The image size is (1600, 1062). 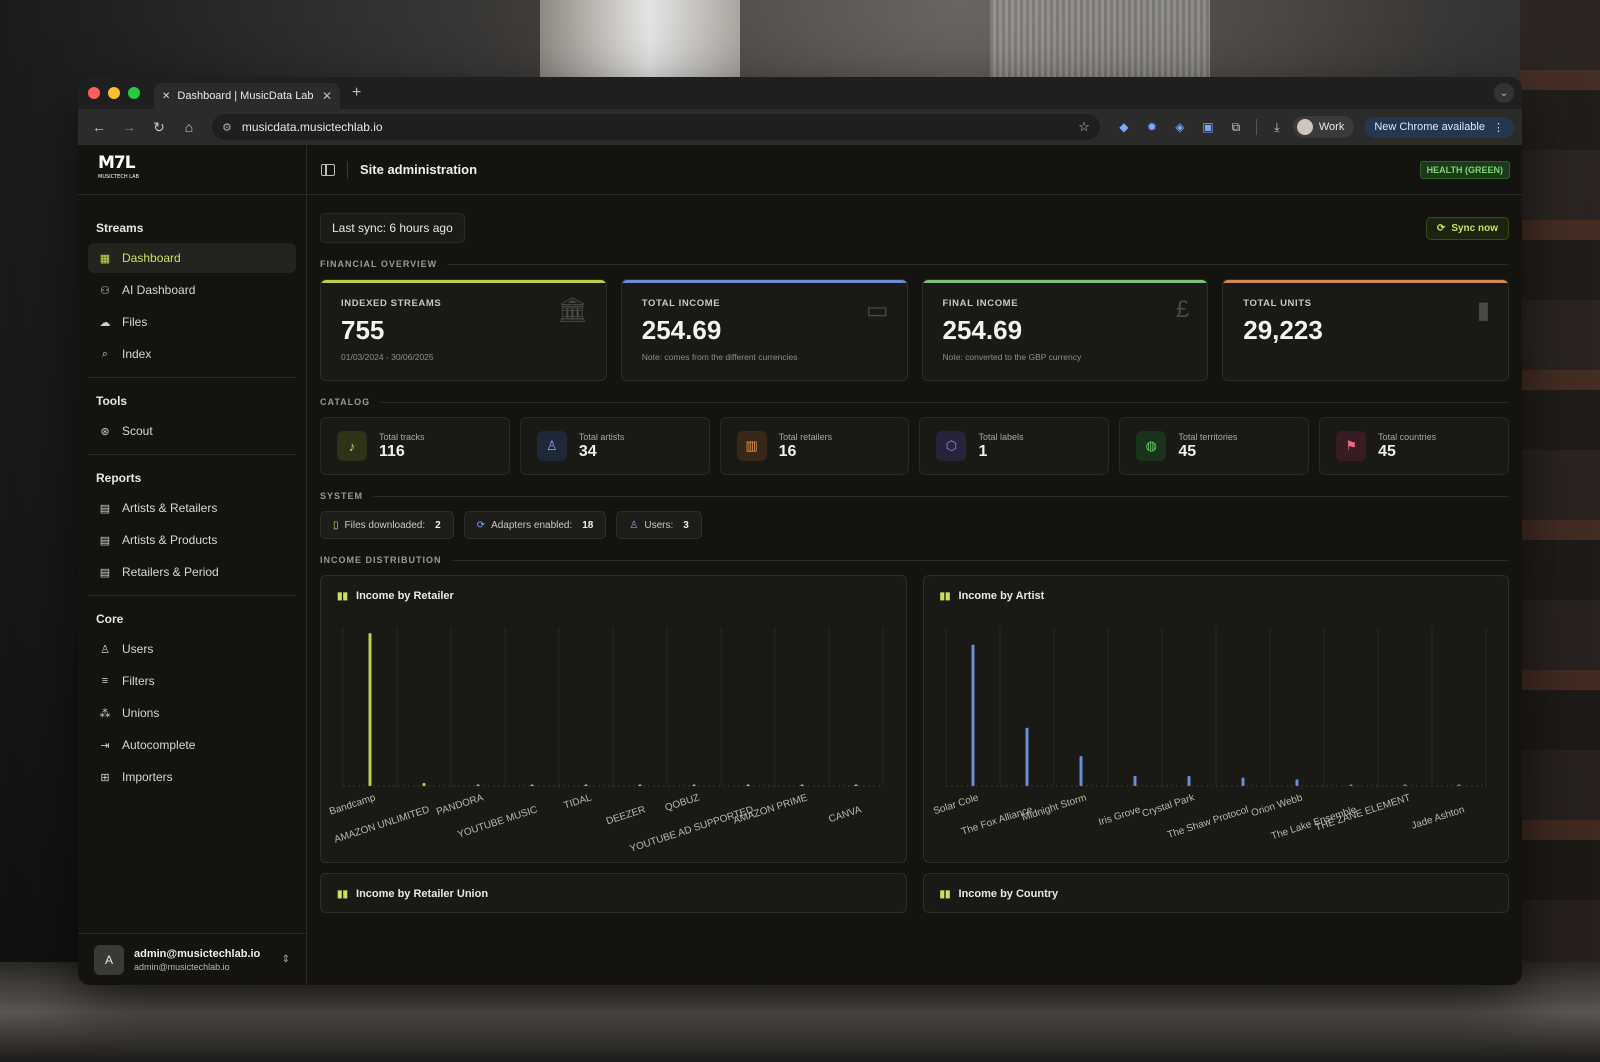 I want to click on x-tick-label: Solar Cole, so click(x=956, y=804).